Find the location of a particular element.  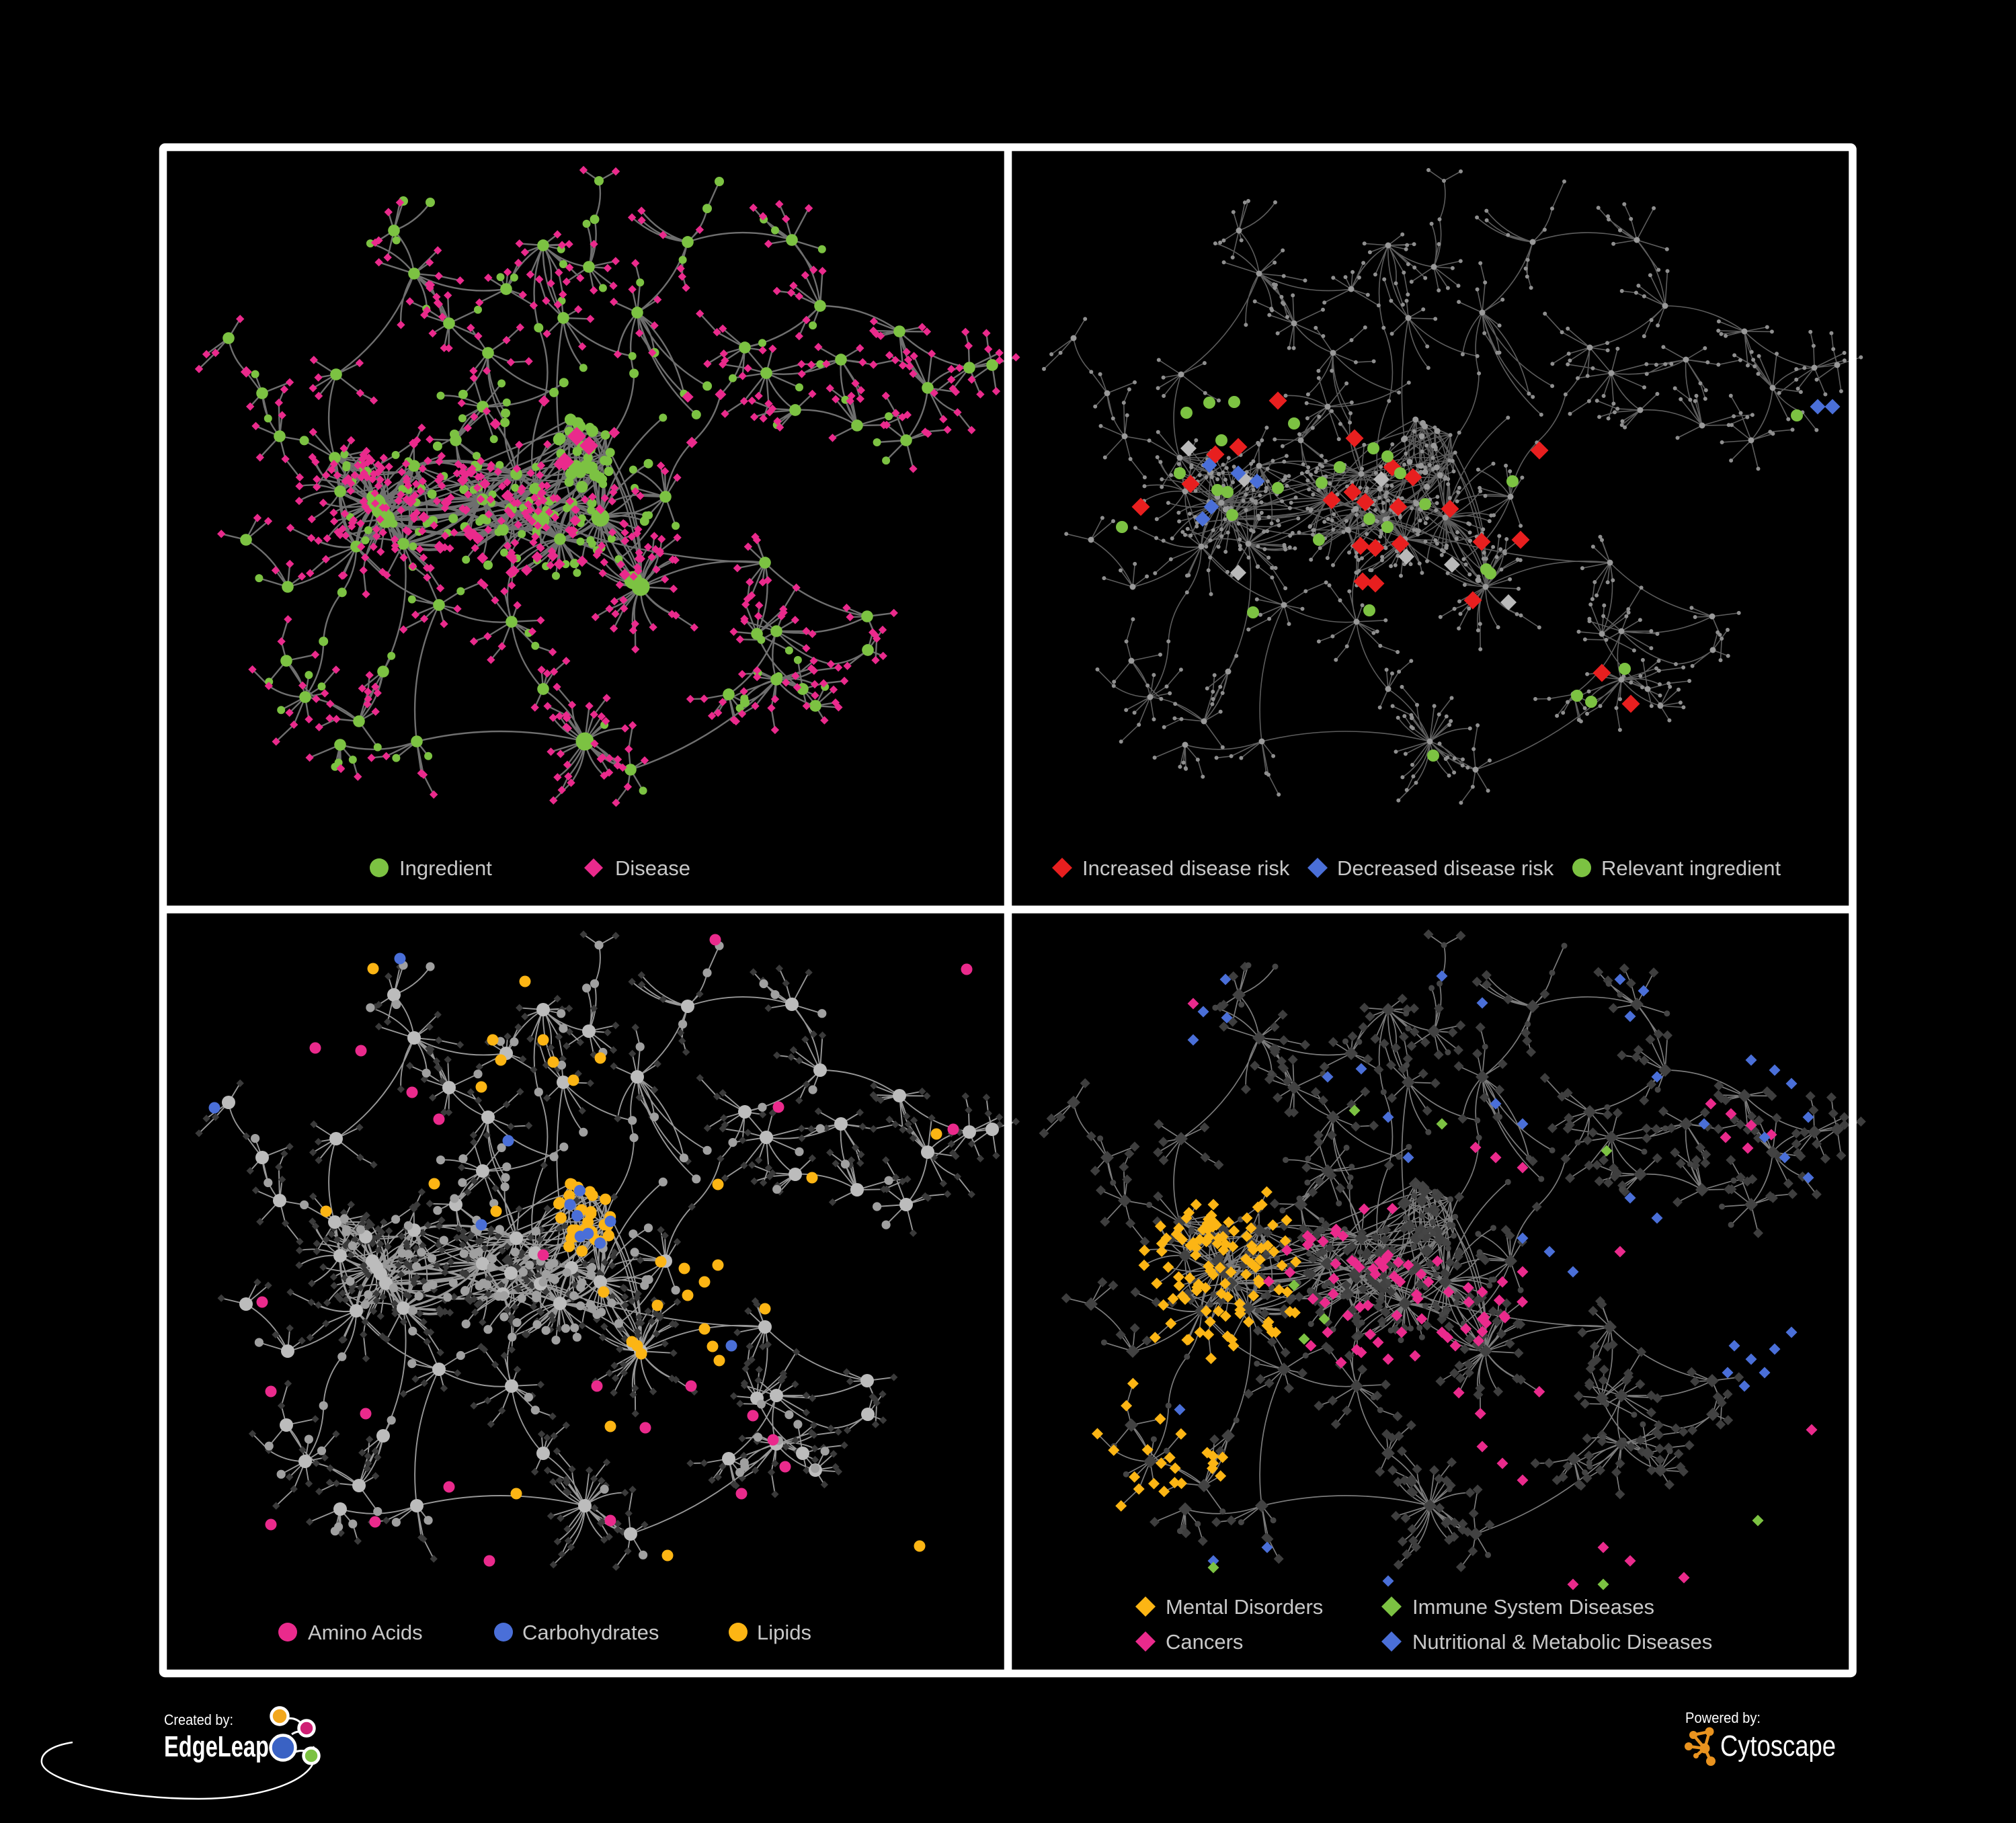

svg-text: Carbohydrates is located at coordinates (590, 1633).